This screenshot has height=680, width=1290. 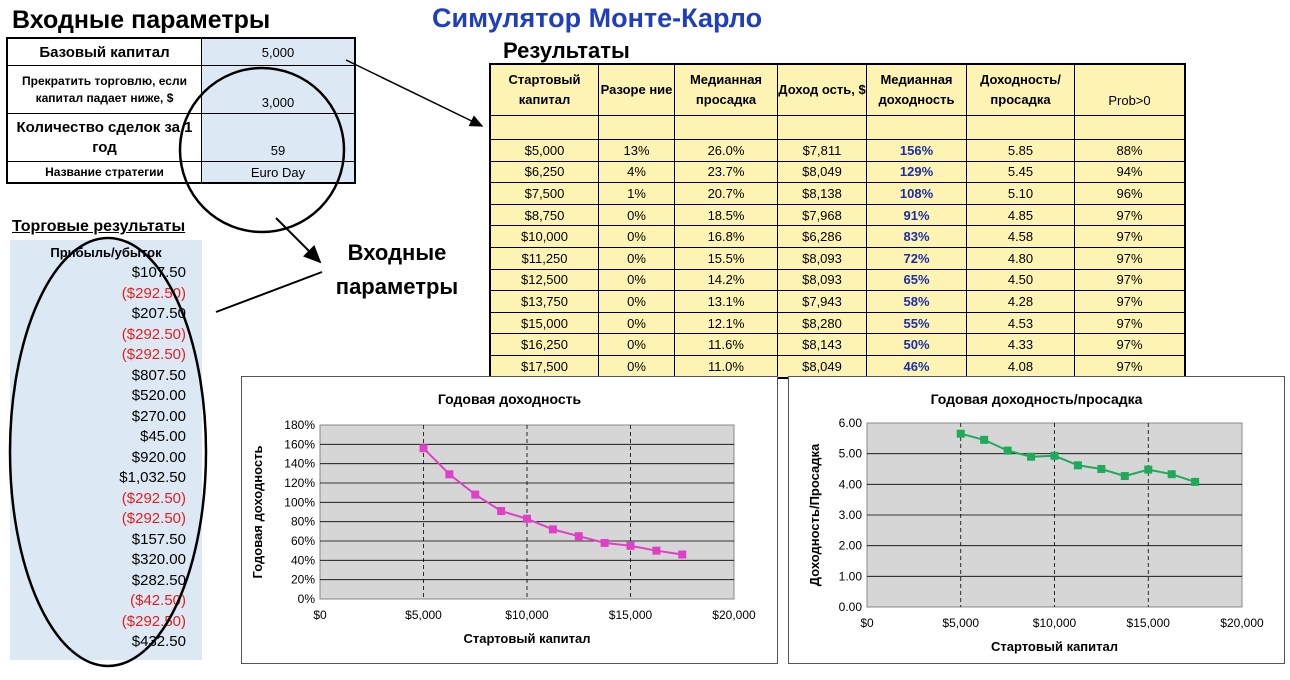 What do you see at coordinates (851, 484) in the screenshot?
I see `y-tick-label: 4.00` at bounding box center [851, 484].